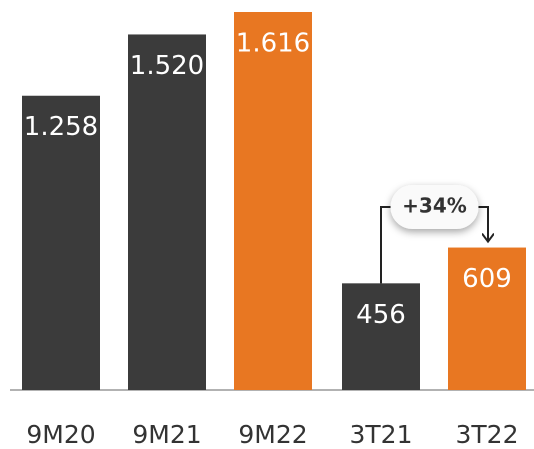 The height and width of the screenshot is (449, 534). Describe the element at coordinates (60, 434) in the screenshot. I see `x-tick-label: 9M20` at that location.